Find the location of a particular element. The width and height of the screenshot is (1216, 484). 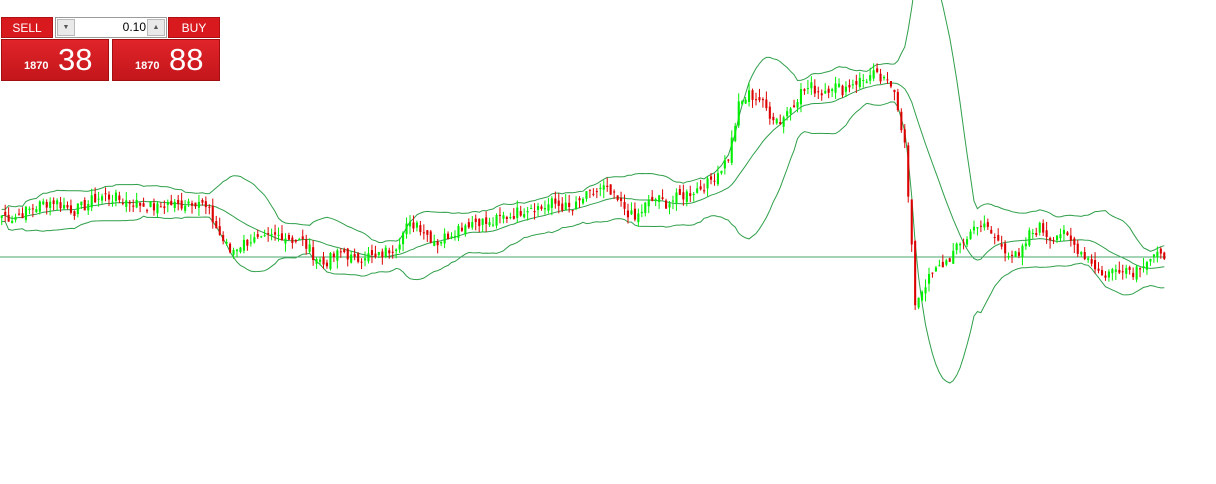

lot-size-stepper: ▼ ▲ is located at coordinates (111, 27).